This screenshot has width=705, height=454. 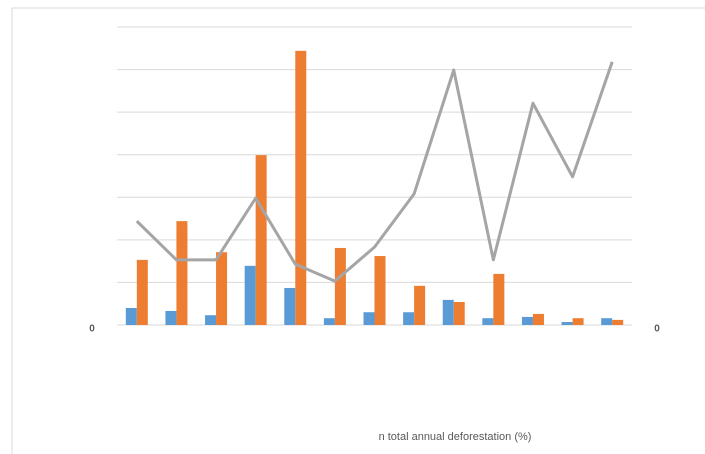 What do you see at coordinates (455, 437) in the screenshot?
I see `x-axis-title: n total annual deforestation (%)` at bounding box center [455, 437].